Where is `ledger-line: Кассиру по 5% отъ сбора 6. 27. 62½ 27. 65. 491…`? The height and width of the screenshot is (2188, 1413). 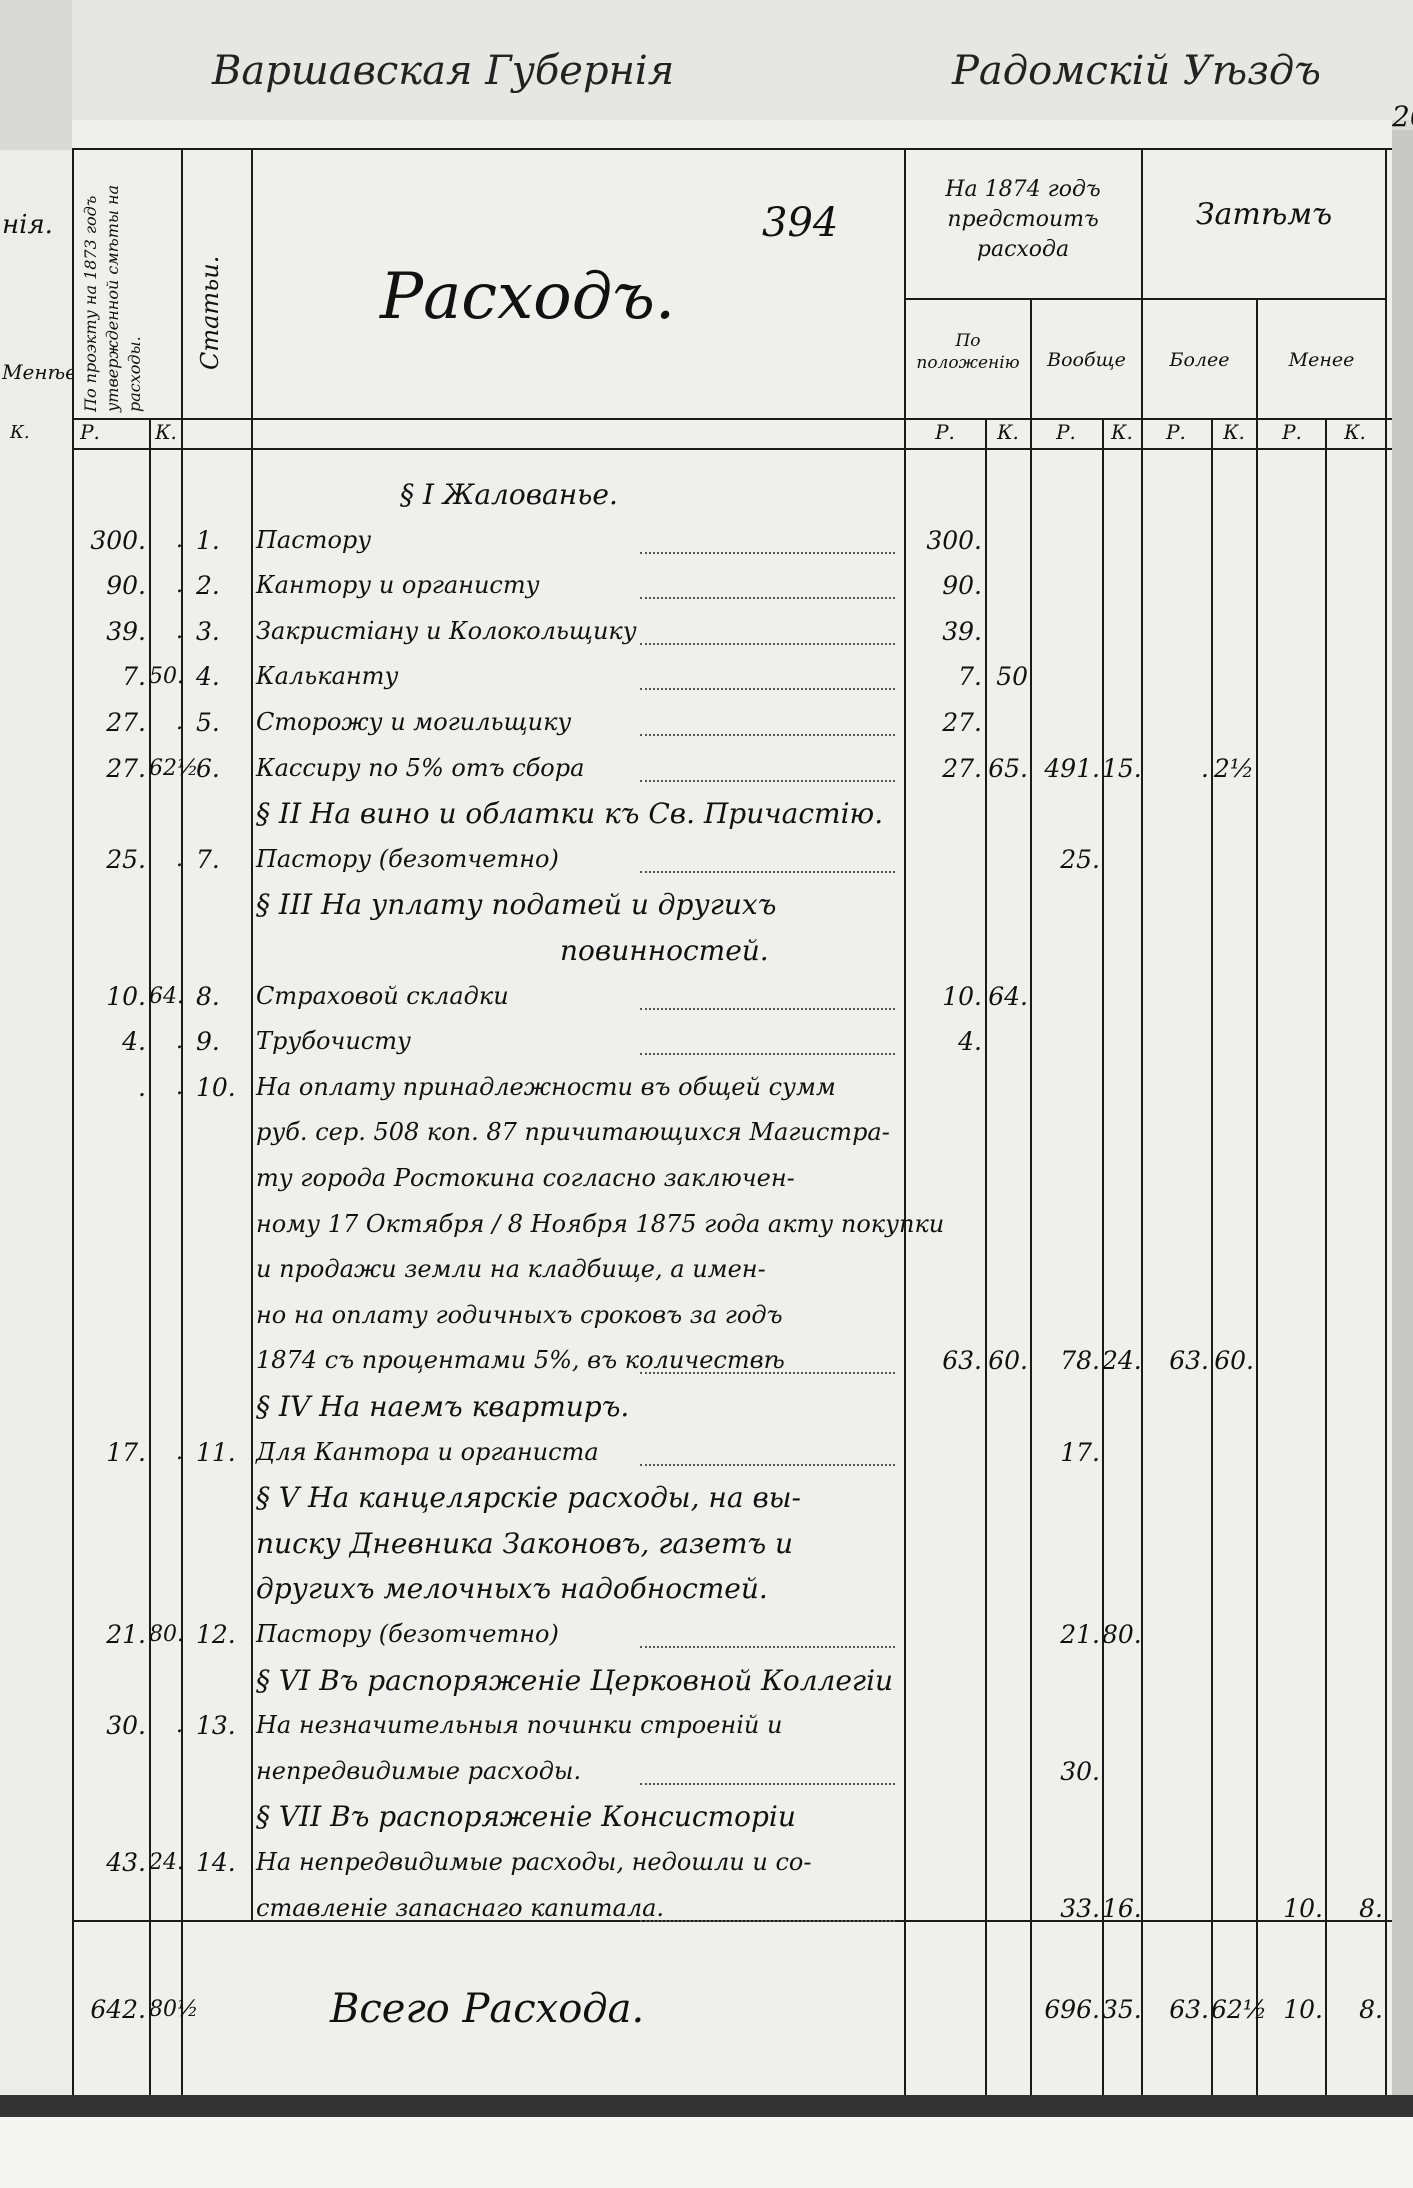
ledger-line: Кассиру по 5% отъ сбора 6. 27. 62½ 27. 65. 491… is located at coordinates (706, 768).